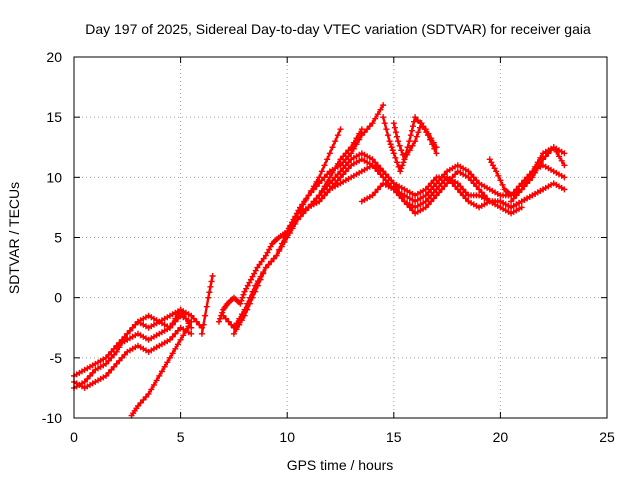 This screenshot has height=480, width=640. What do you see at coordinates (58, 298) in the screenshot?
I see `y-tick-label: 0` at bounding box center [58, 298].